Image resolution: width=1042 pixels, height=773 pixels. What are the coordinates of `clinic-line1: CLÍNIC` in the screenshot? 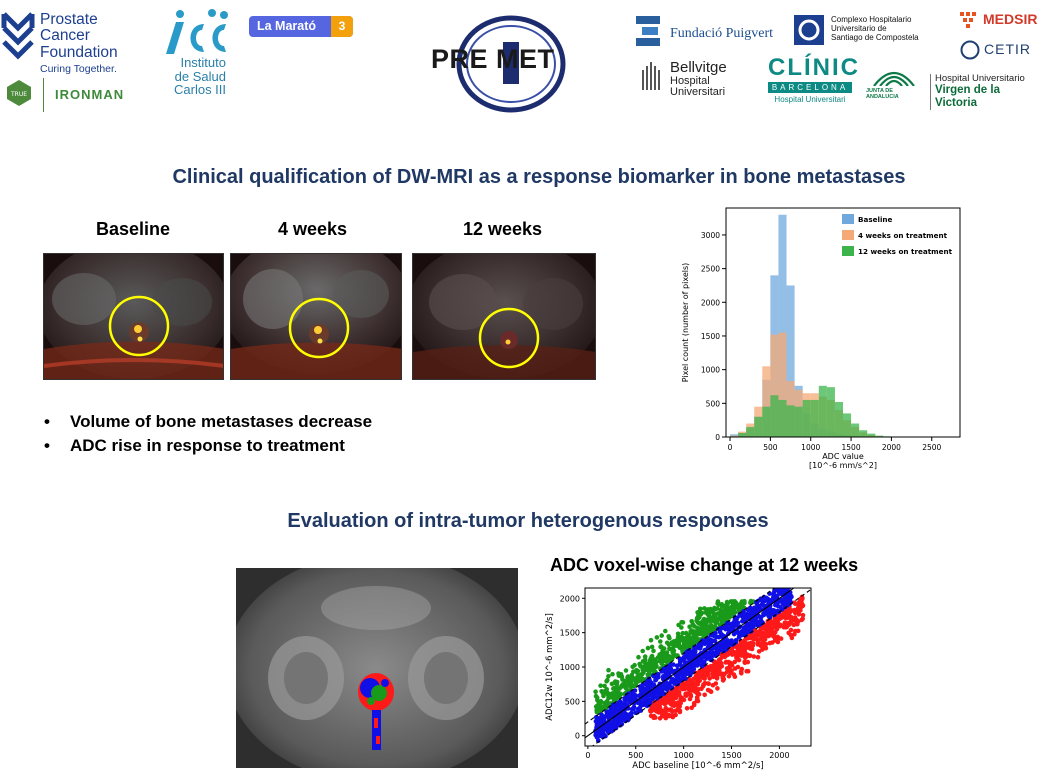 It's located at (814, 67).